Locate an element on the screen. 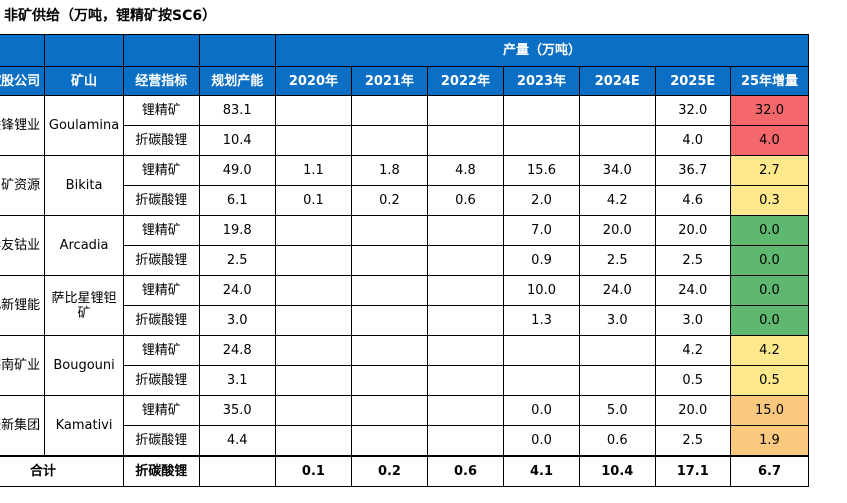 The width and height of the screenshot is (847, 503). capacity-cell: 3.0 is located at coordinates (237, 320).